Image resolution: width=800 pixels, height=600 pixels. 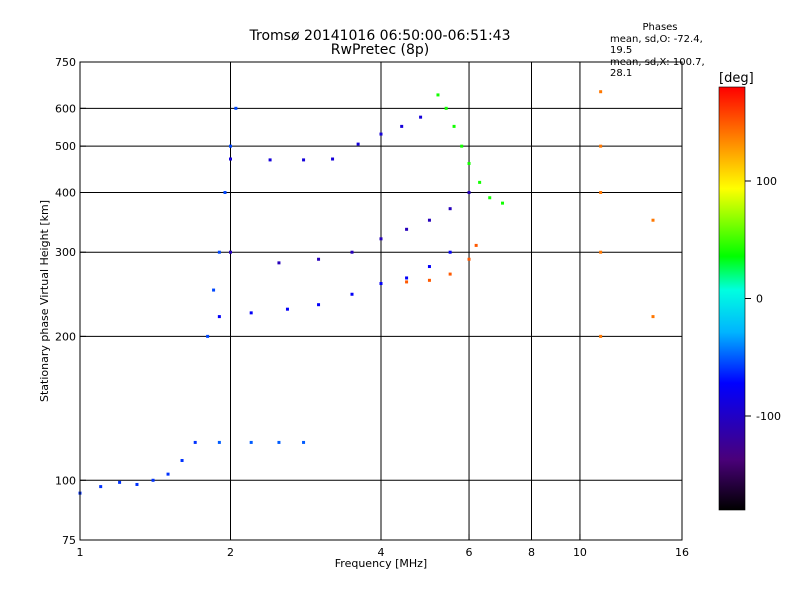 What do you see at coordinates (531, 552) in the screenshot?
I see `x-tick-label: 8` at bounding box center [531, 552].